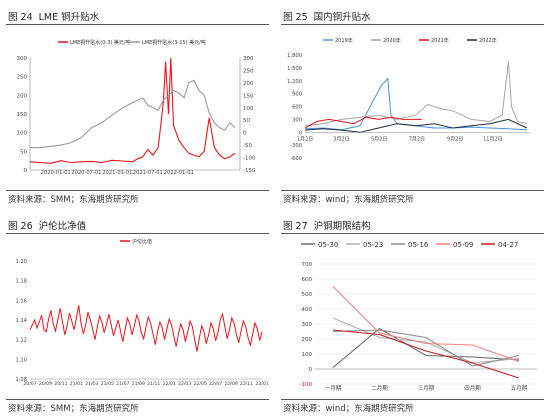 The image size is (550, 418). What do you see at coordinates (62, 226) in the screenshot?
I see `figure-title-text: 沪伦比净值` at bounding box center [62, 226].